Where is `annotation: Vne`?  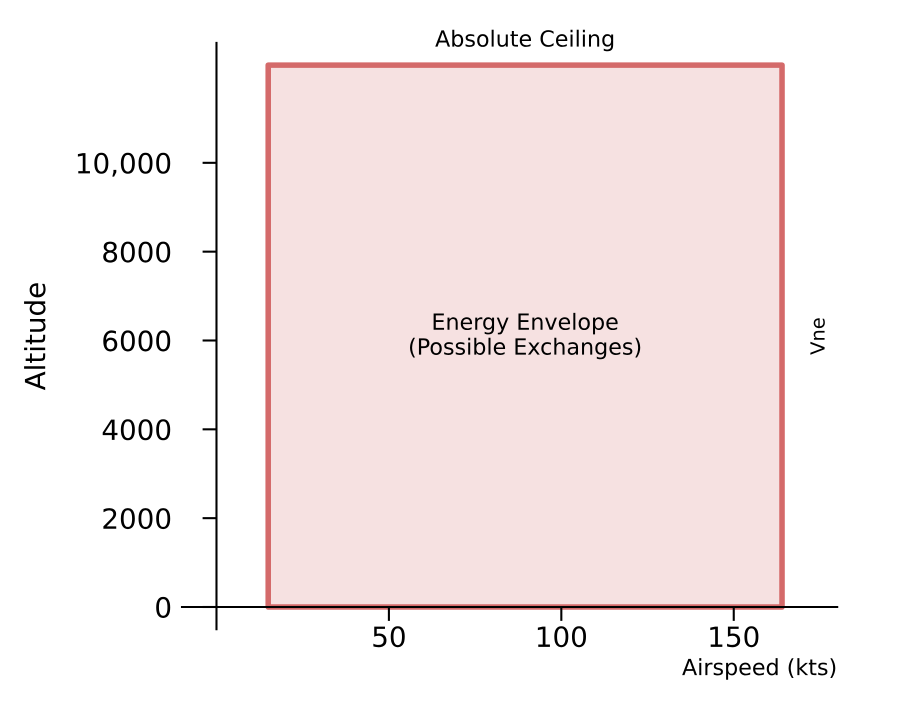
annotation: Vne is located at coordinates (817, 336).